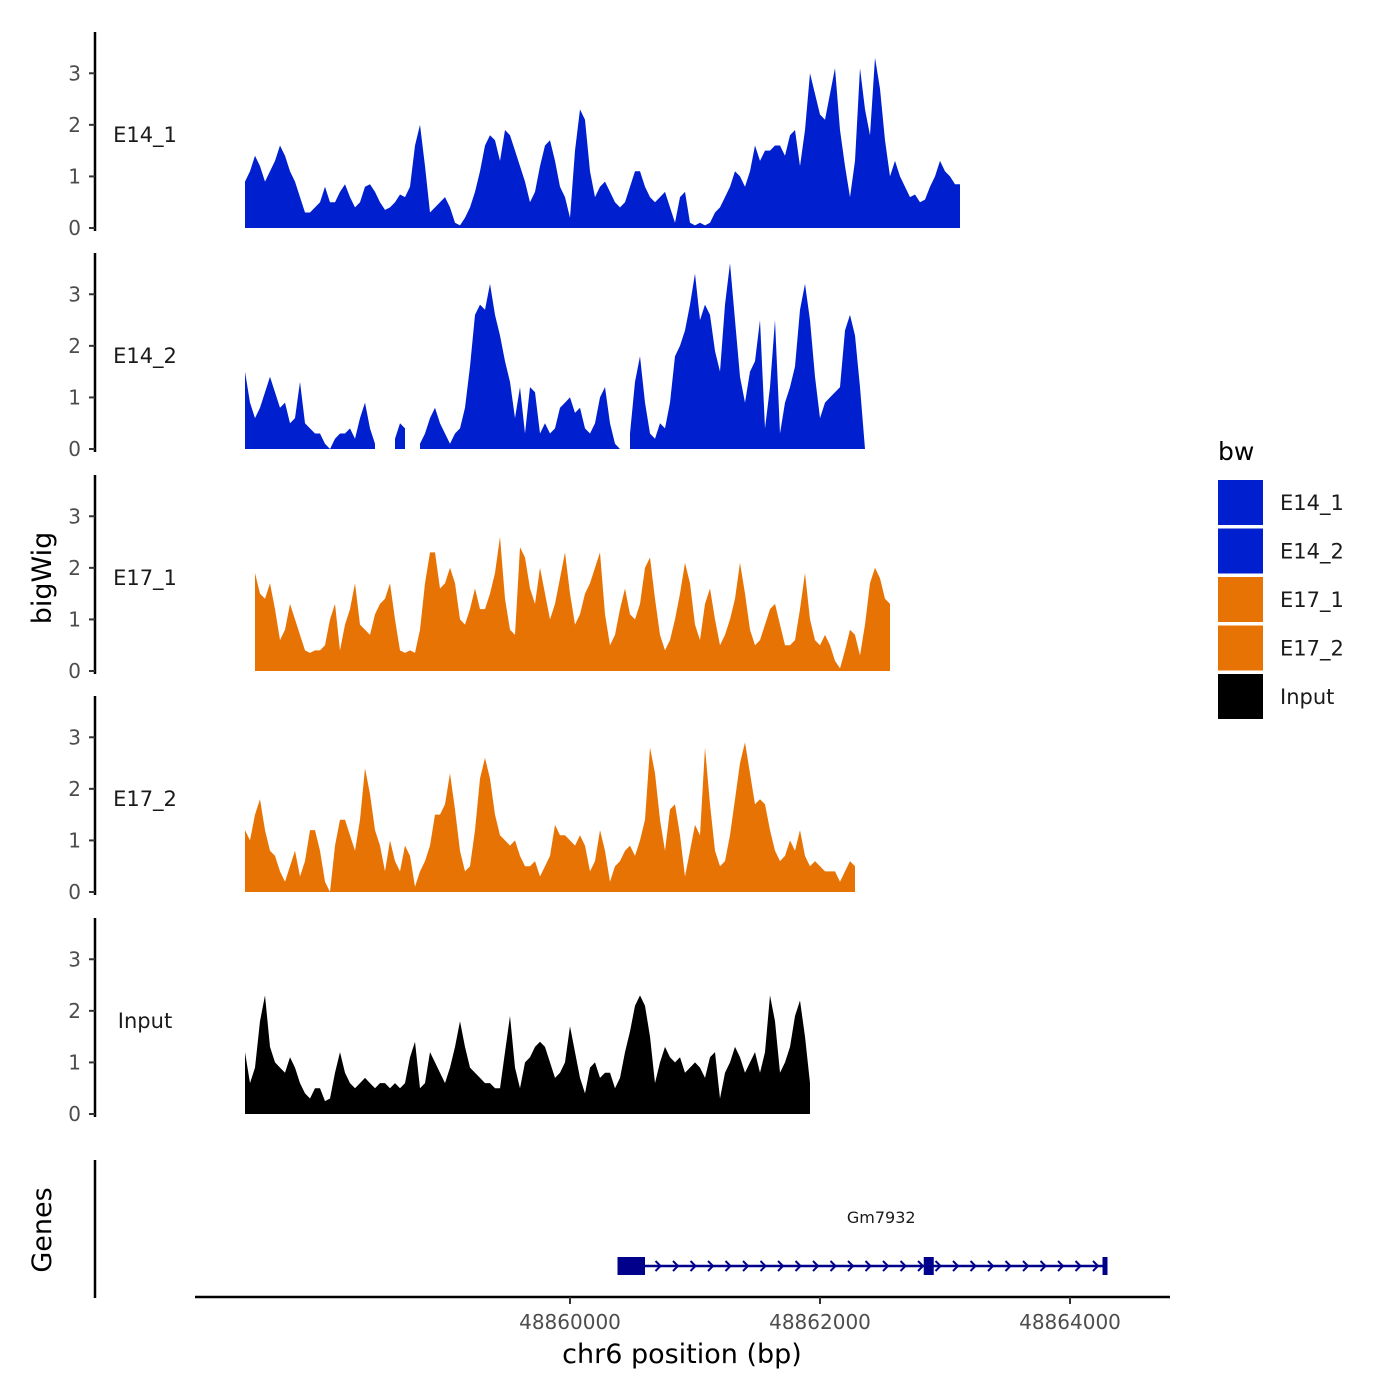 Image resolution: width=1400 pixels, height=1400 pixels. What do you see at coordinates (570, 1322) in the screenshot?
I see `x-tick-label: 48860000` at bounding box center [570, 1322].